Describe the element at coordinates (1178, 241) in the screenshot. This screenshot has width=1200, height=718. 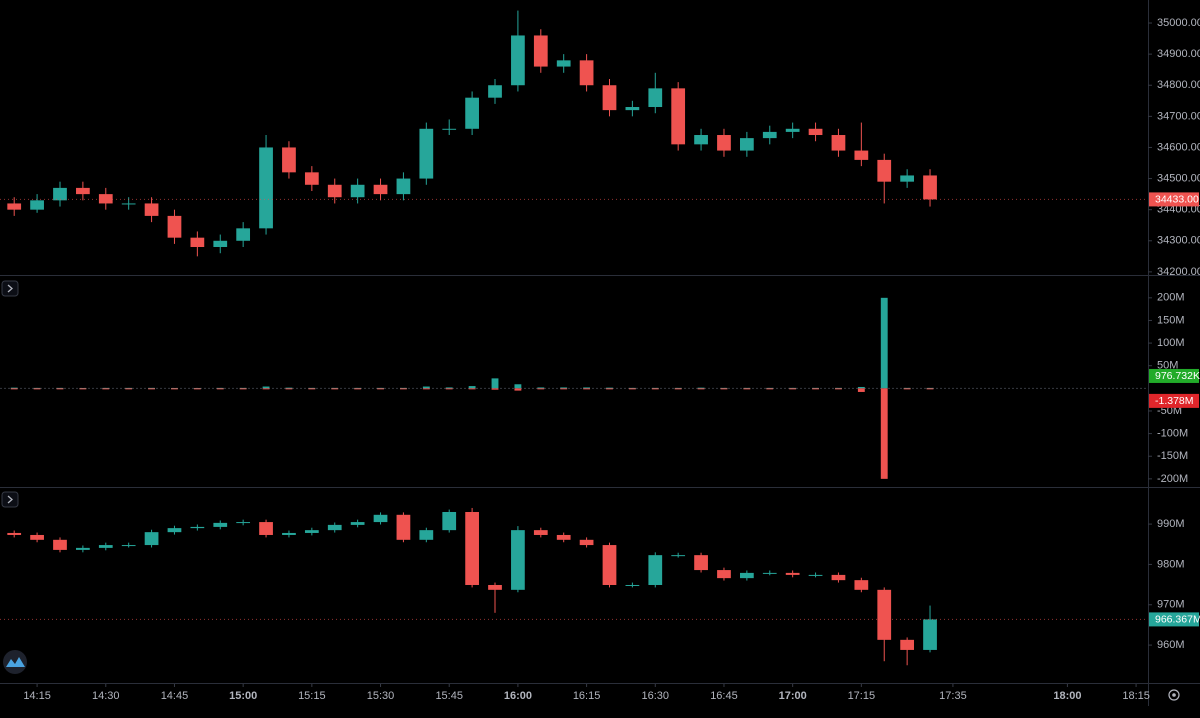
I see `y-tick-label: 34300.00` at that location.